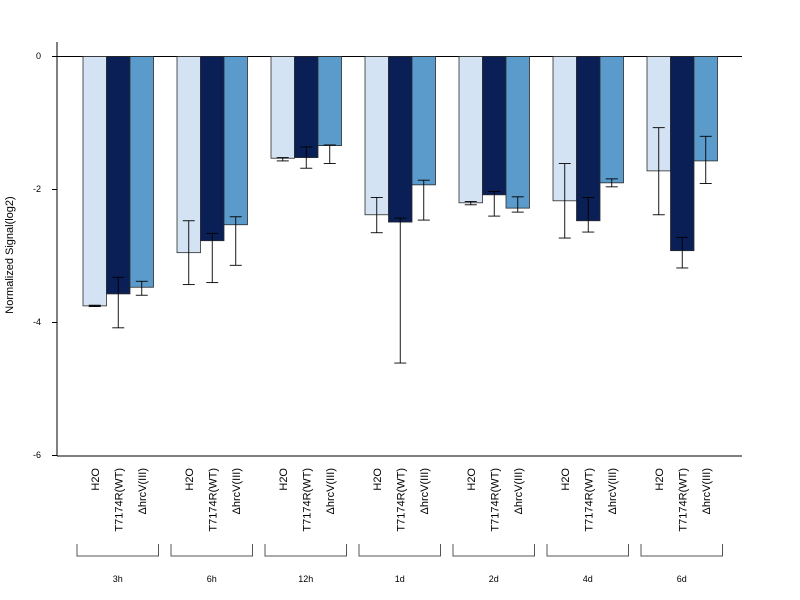 The width and height of the screenshot is (800, 600). What do you see at coordinates (37, 189) in the screenshot?
I see `y-tick-label: -2` at bounding box center [37, 189].